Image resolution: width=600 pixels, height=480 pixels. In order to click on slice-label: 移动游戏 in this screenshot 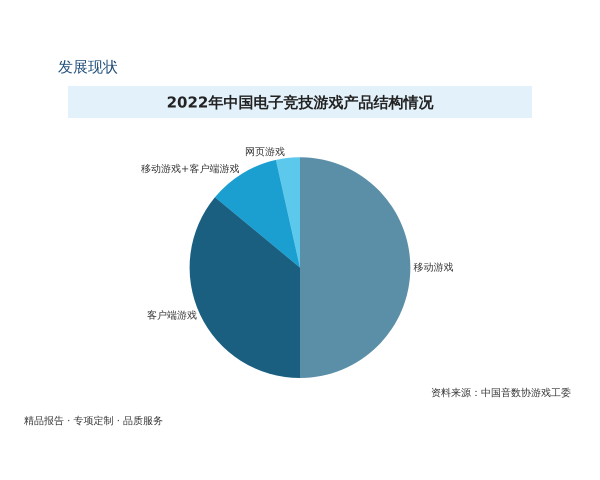, I will do `click(433, 268)`.